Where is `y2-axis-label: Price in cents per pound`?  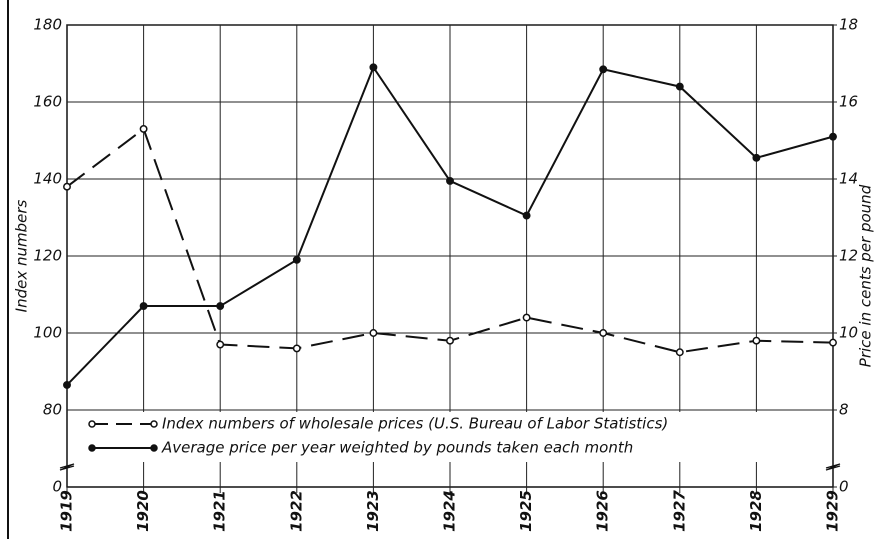 y2-axis-label: Price in cents per pound is located at coordinates (866, 275).